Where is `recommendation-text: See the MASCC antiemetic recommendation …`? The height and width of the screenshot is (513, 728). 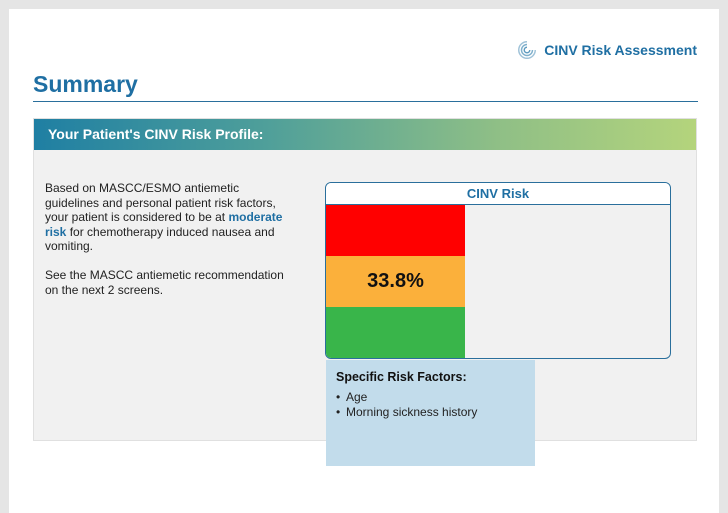
recommendation-text: See the MASCC antiemetic recommendation … is located at coordinates (164, 282).